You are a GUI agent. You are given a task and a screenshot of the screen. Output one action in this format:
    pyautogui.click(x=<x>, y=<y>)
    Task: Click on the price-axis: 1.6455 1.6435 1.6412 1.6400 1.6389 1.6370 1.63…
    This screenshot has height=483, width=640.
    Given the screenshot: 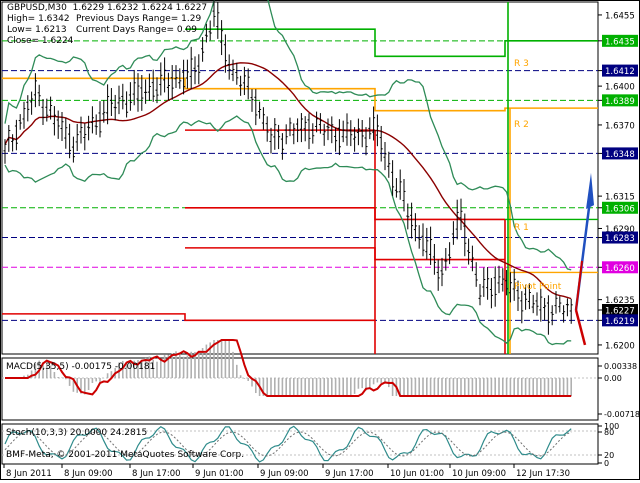 What is the action you would take?
    pyautogui.click(x=618, y=181)
    